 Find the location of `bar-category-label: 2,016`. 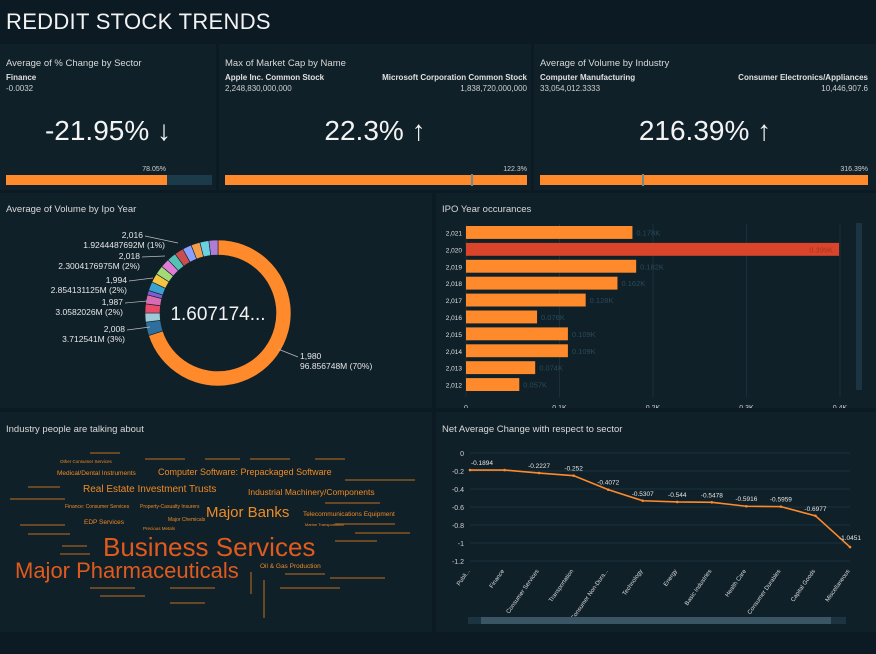

bar-category-label: 2,016 is located at coordinates (454, 318).